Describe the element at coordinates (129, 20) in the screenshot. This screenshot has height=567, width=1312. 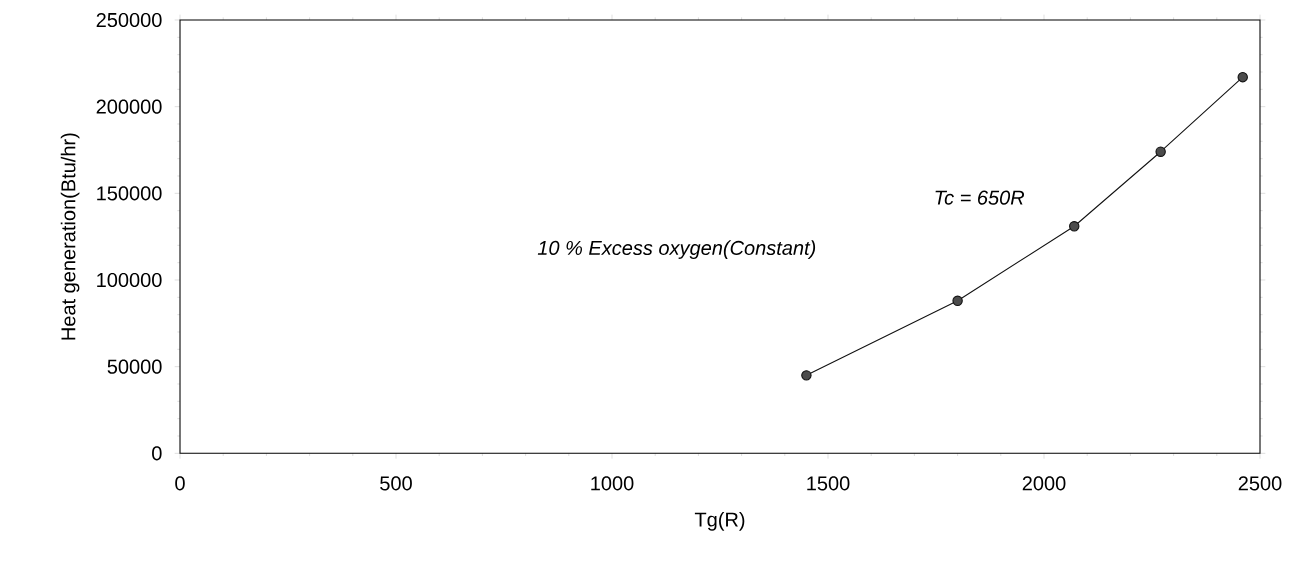
I see `y-tick-label: 250000` at that location.